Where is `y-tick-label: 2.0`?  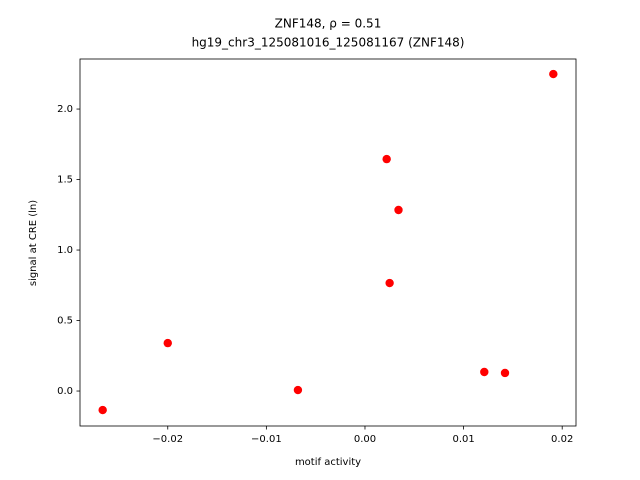 y-tick-label: 2.0 is located at coordinates (65, 109).